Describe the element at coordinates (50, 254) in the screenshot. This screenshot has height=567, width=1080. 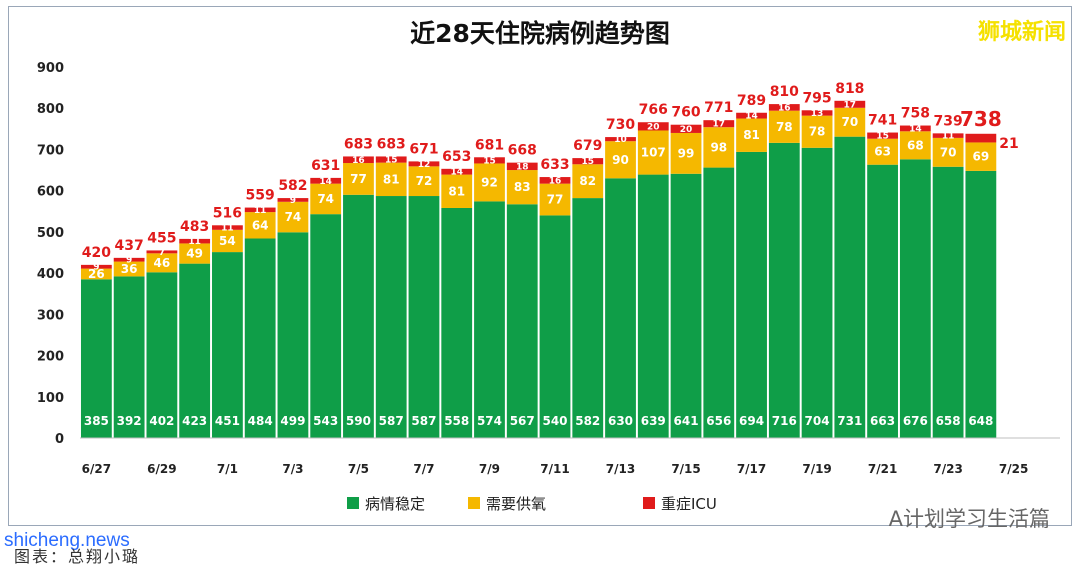
I see `y-axis: 0 100 200 300 400 500 600 700 800 900` at that location.